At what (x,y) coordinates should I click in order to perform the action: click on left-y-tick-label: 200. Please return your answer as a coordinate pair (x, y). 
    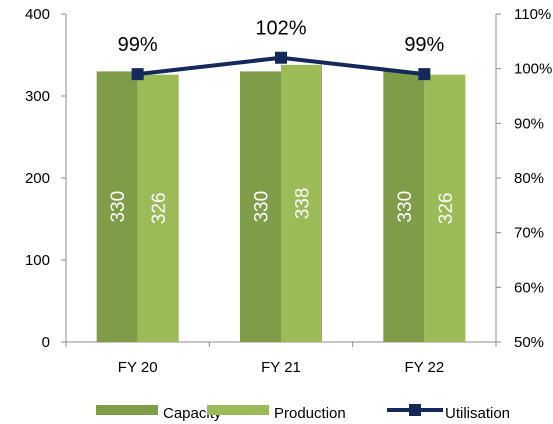
    Looking at the image, I should click on (37, 178).